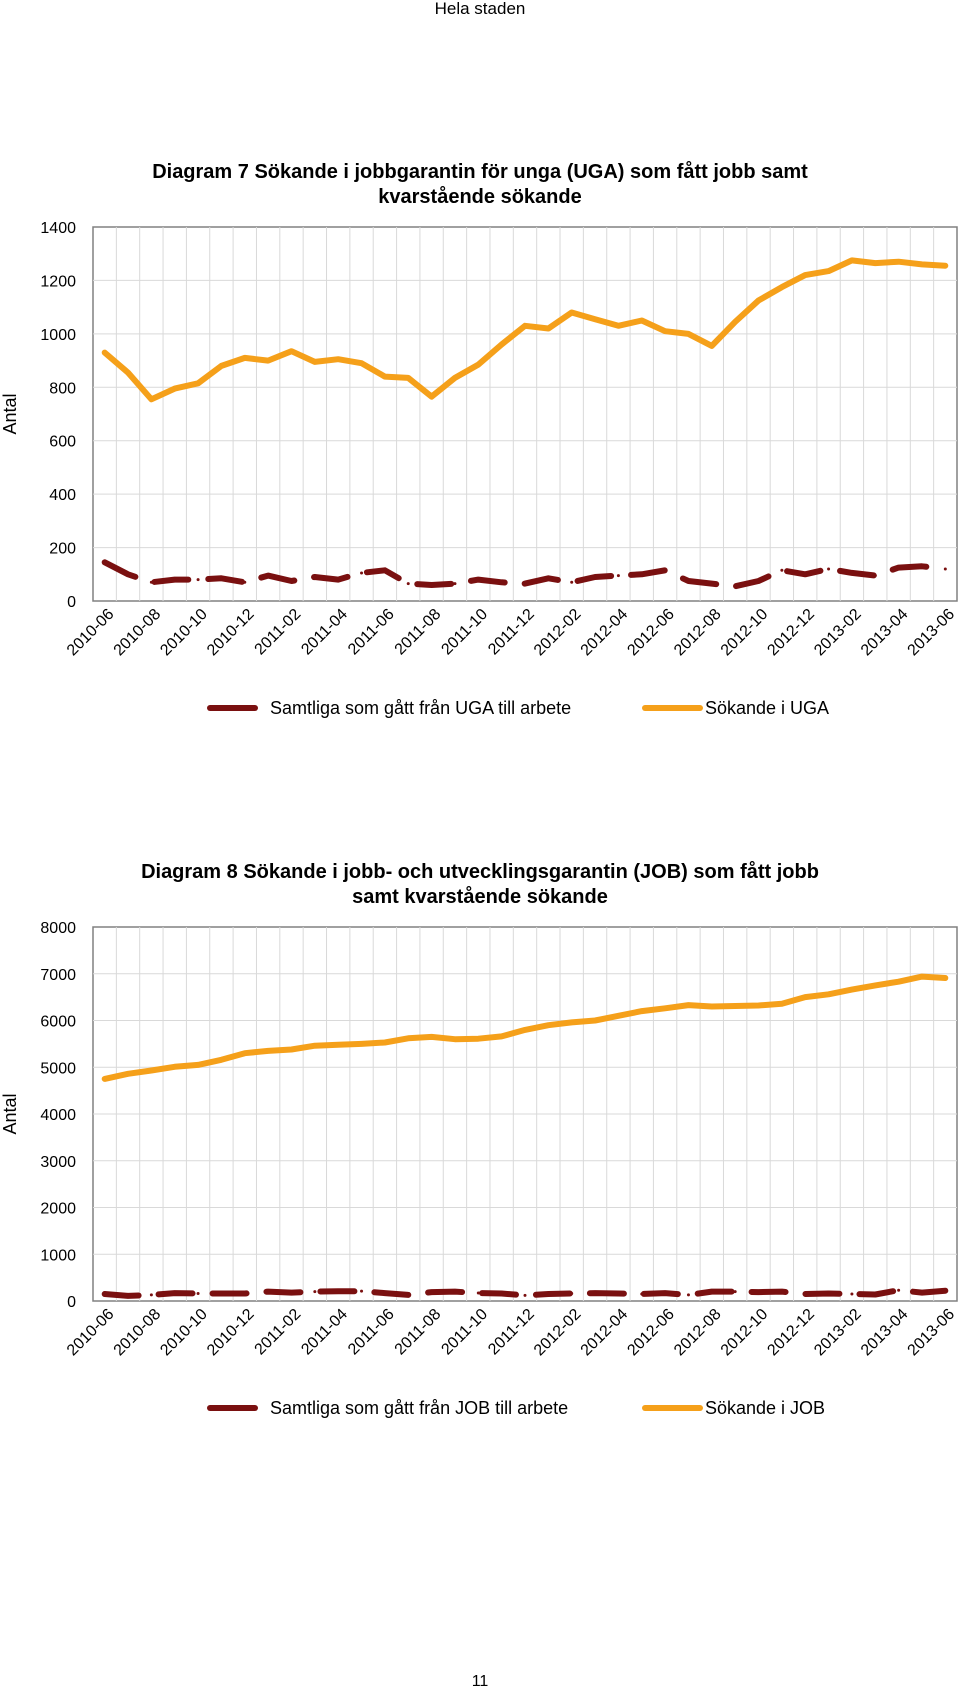  Describe the element at coordinates (231, 633) in the screenshot. I see `x-tick-label: 2010-12` at that location.